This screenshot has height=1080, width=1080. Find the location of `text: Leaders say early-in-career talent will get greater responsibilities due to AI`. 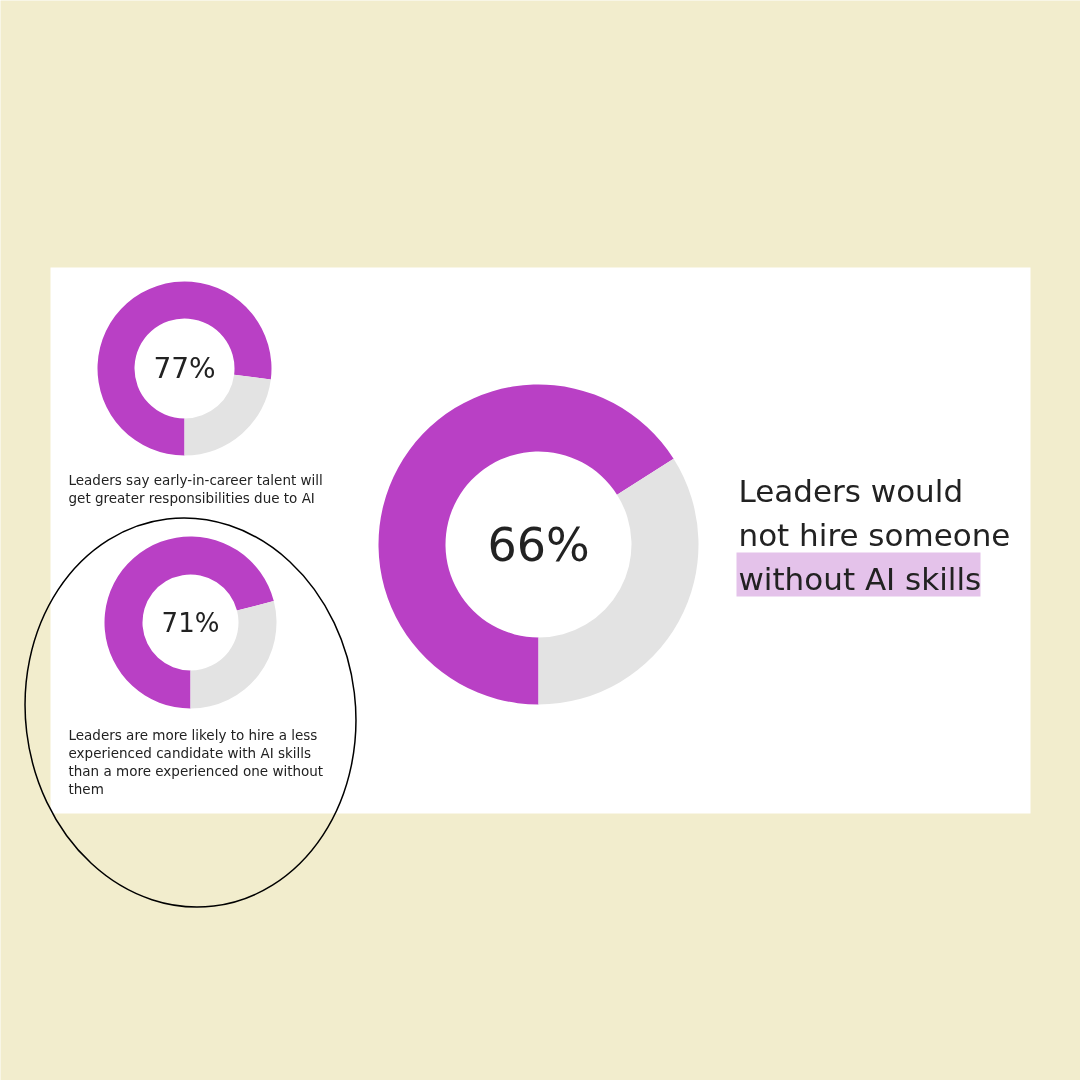

text: Leaders say early-in-career talent will get greater responsibilities due to AI is located at coordinates (195, 488).